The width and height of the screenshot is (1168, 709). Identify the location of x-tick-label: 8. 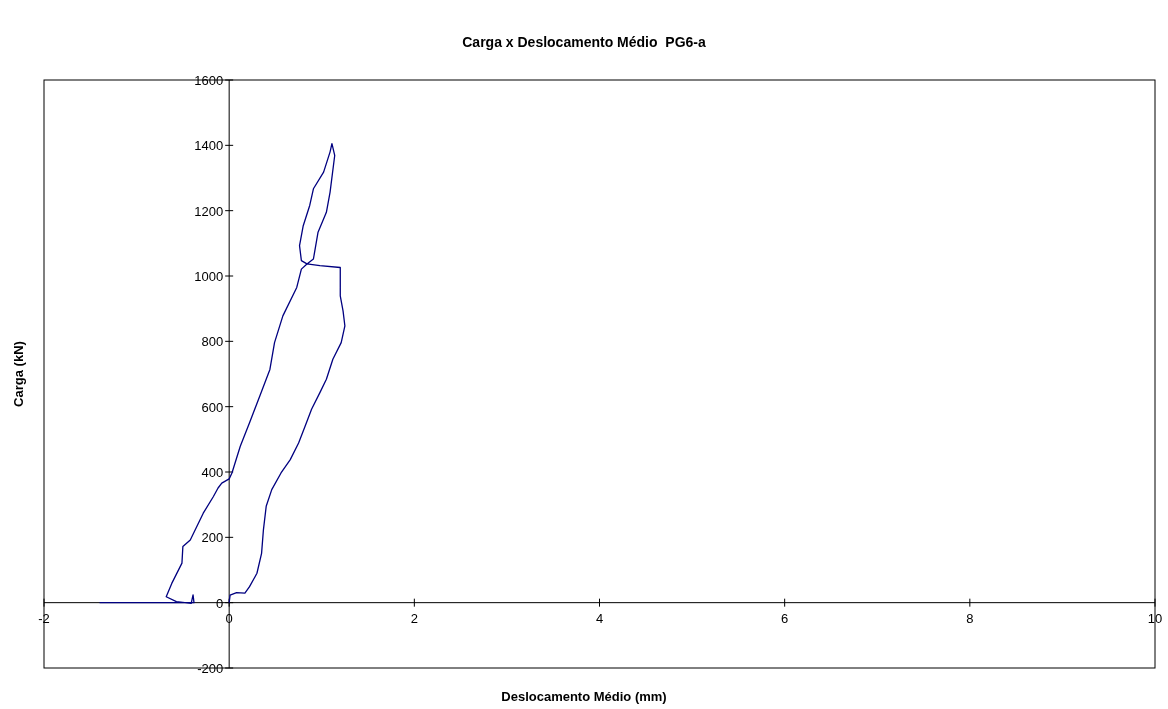
(970, 618).